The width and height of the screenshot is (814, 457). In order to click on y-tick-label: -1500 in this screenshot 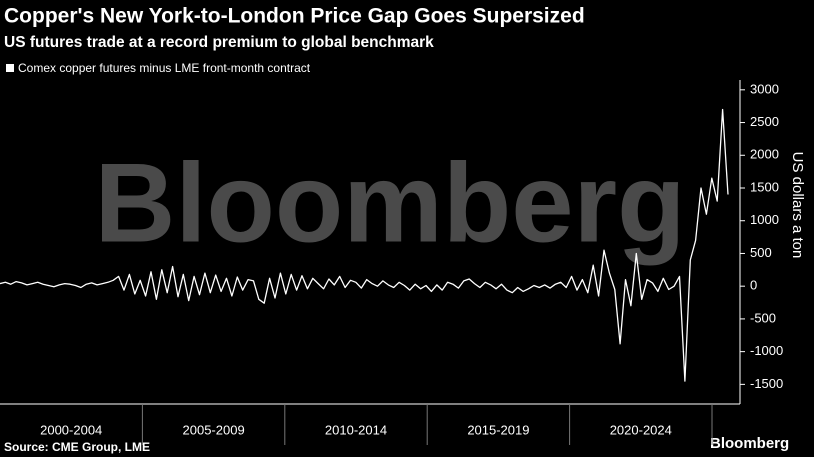, I will do `click(766, 383)`.